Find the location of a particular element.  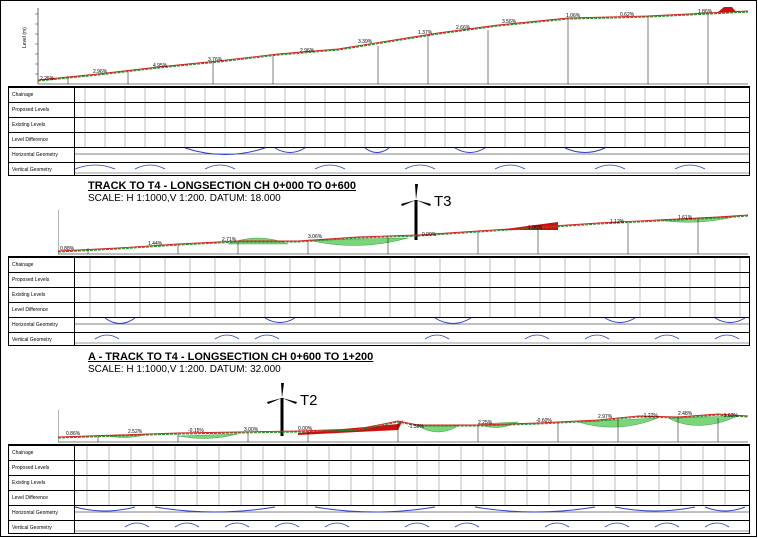

grade-label: -0.15% is located at coordinates (196, 431).